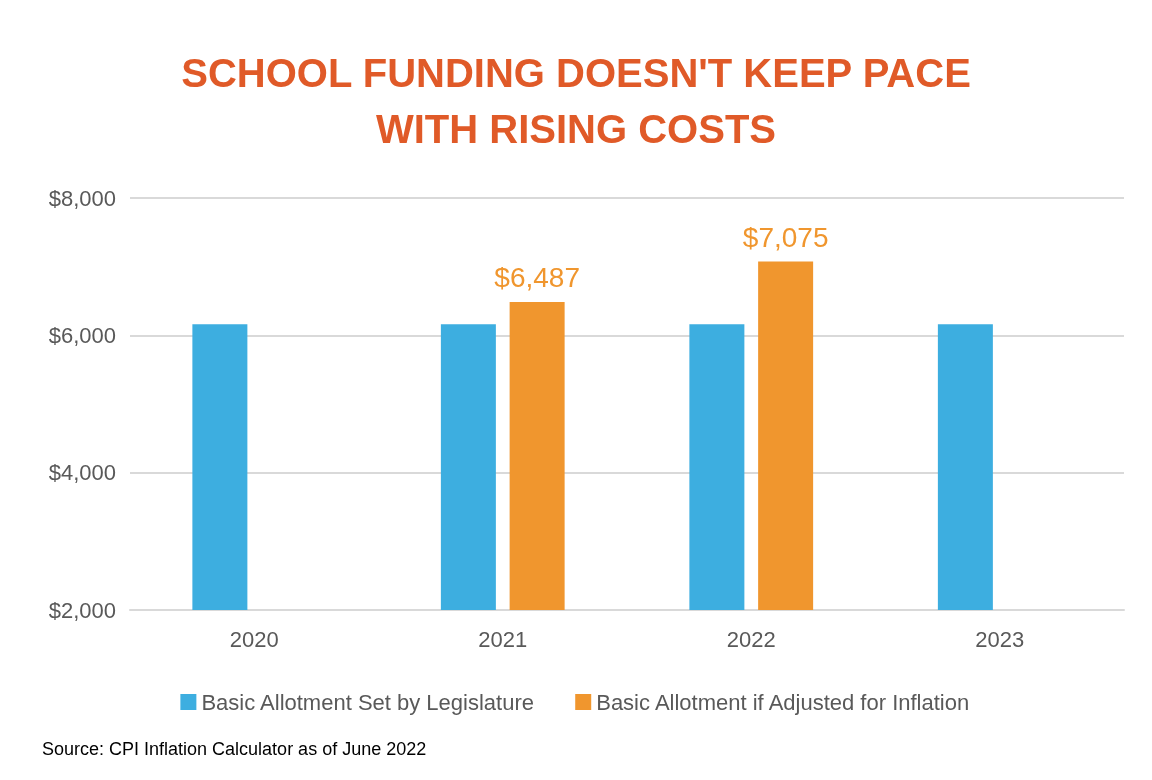  What do you see at coordinates (82, 610) in the screenshot?
I see `y-tick-label: $2,000` at bounding box center [82, 610].